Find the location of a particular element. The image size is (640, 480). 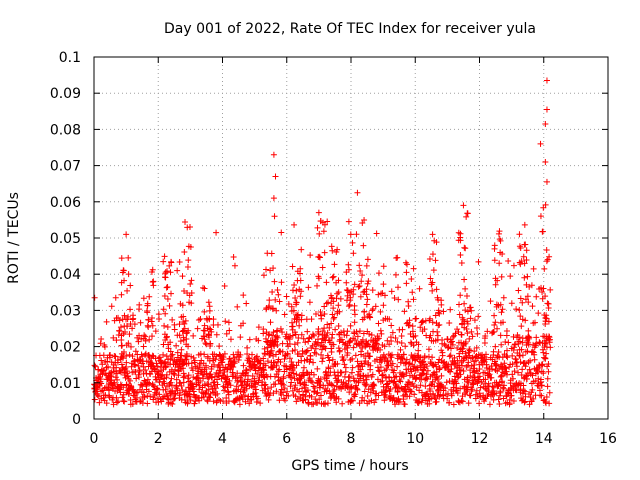

x-tick-label: 0 is located at coordinates (94, 439).